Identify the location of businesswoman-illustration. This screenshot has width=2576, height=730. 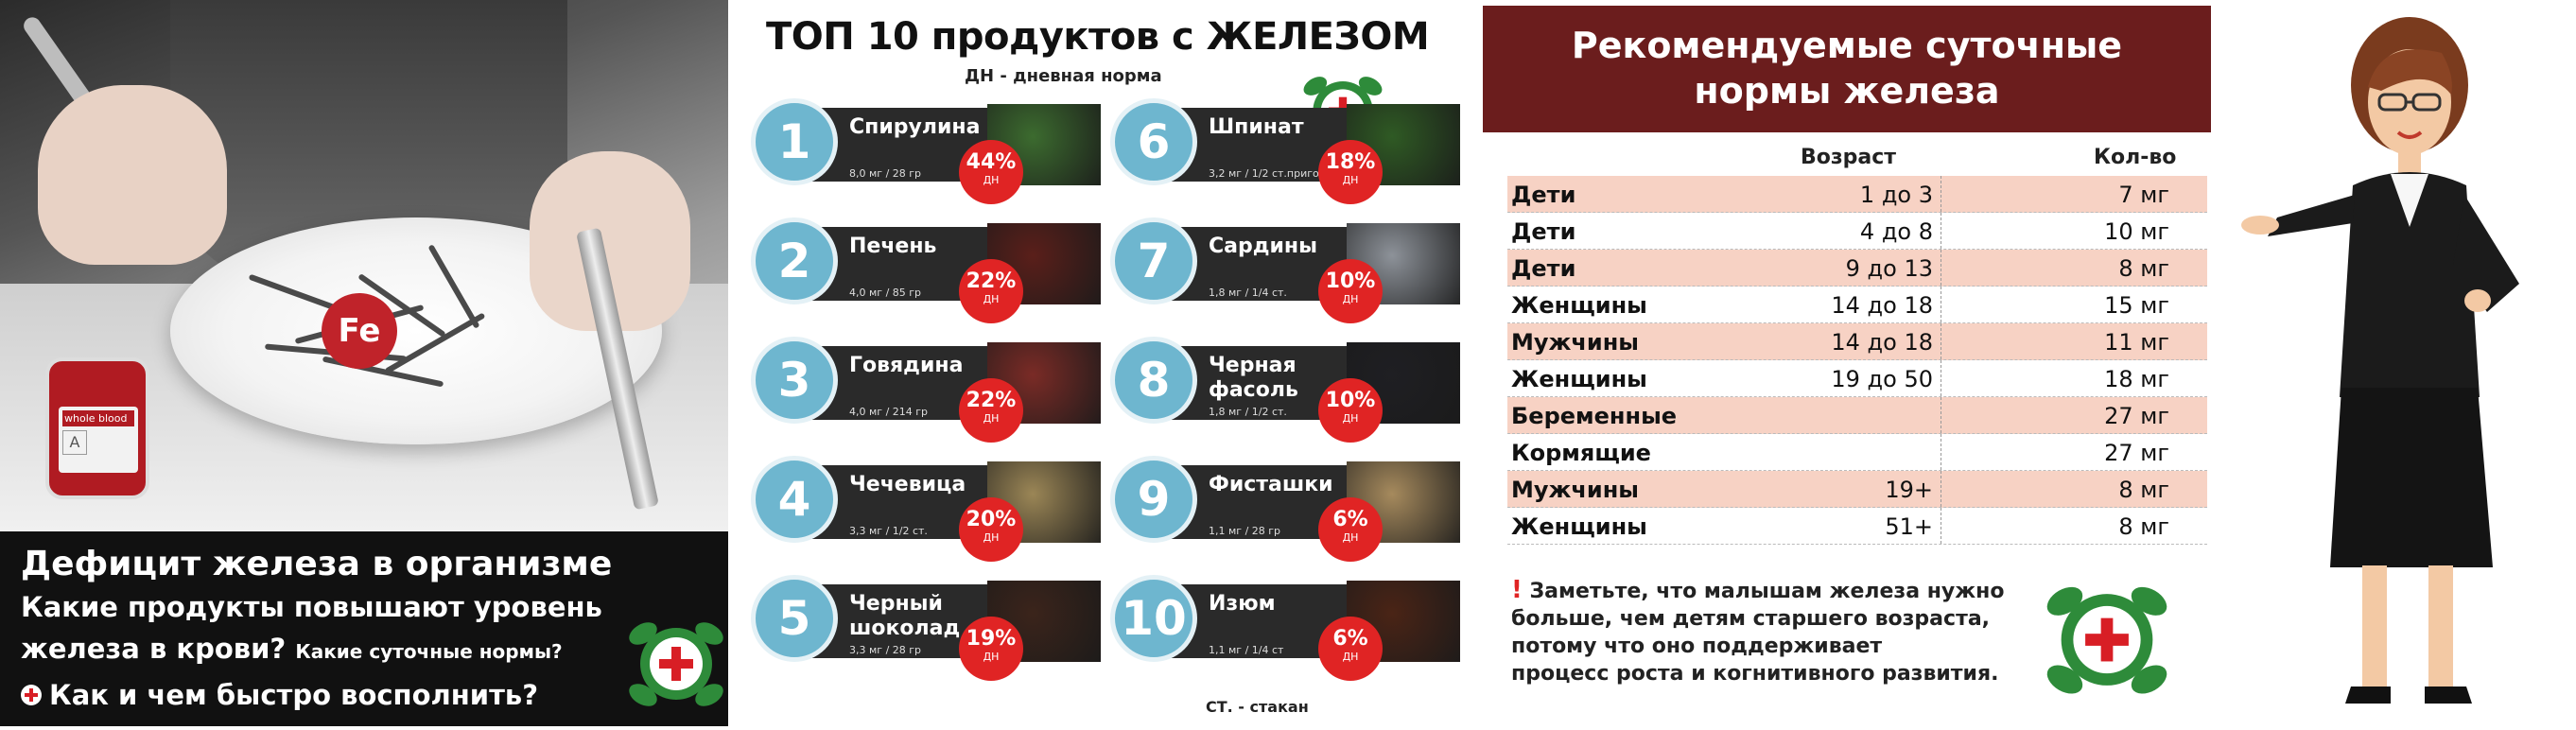
(2380, 360).